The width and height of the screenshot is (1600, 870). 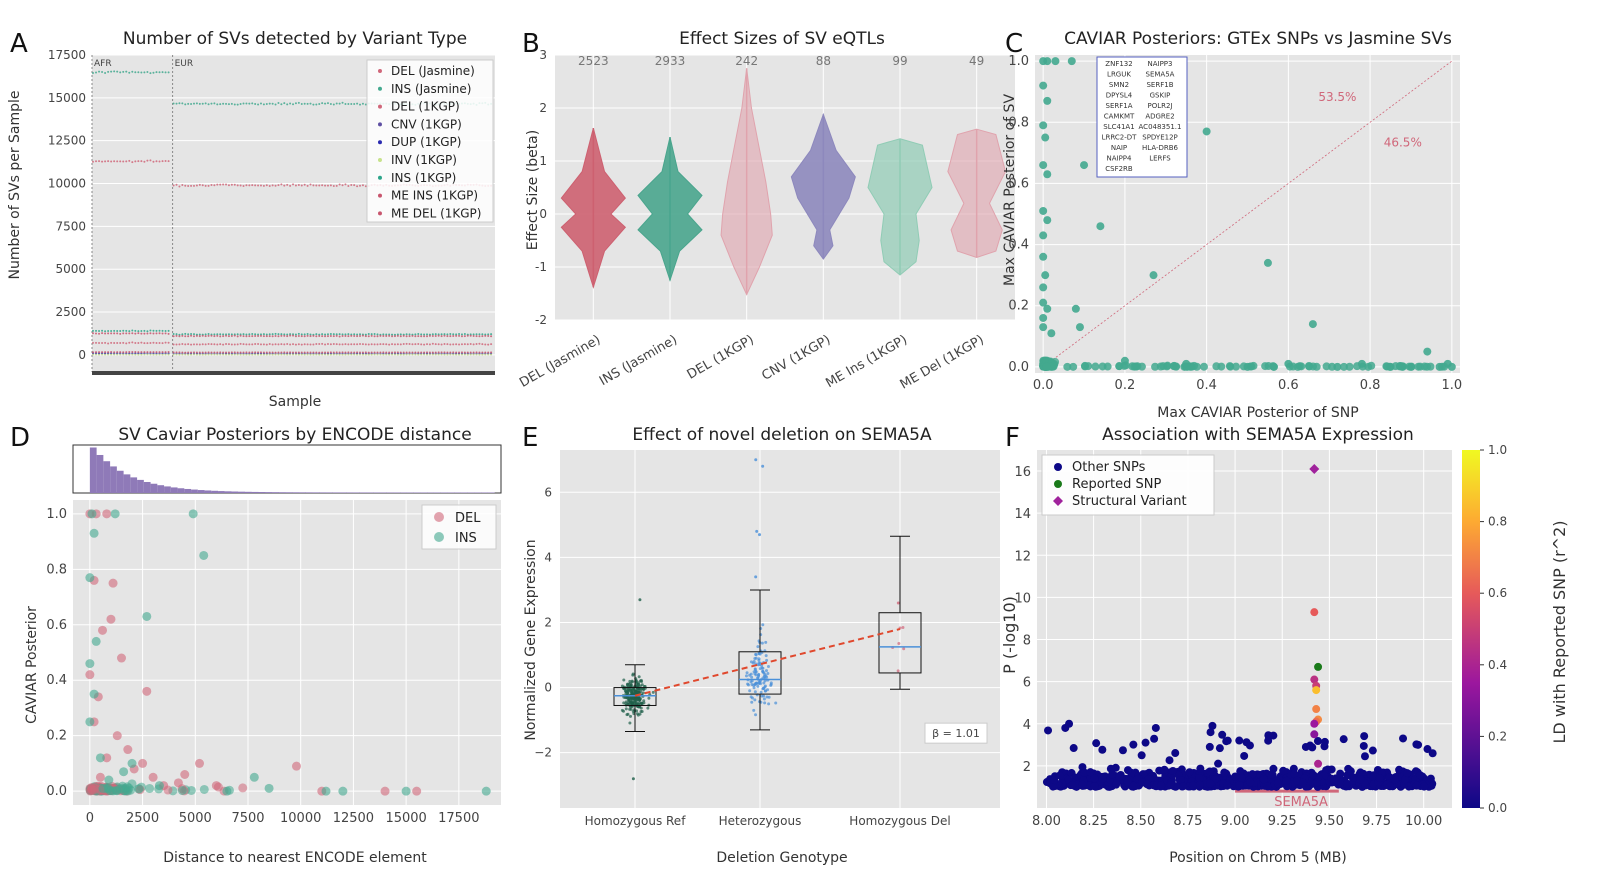 What do you see at coordinates (1140, 821) in the screenshot?
I see `panel-f-xtick-label: 8.50` at bounding box center [1140, 821].